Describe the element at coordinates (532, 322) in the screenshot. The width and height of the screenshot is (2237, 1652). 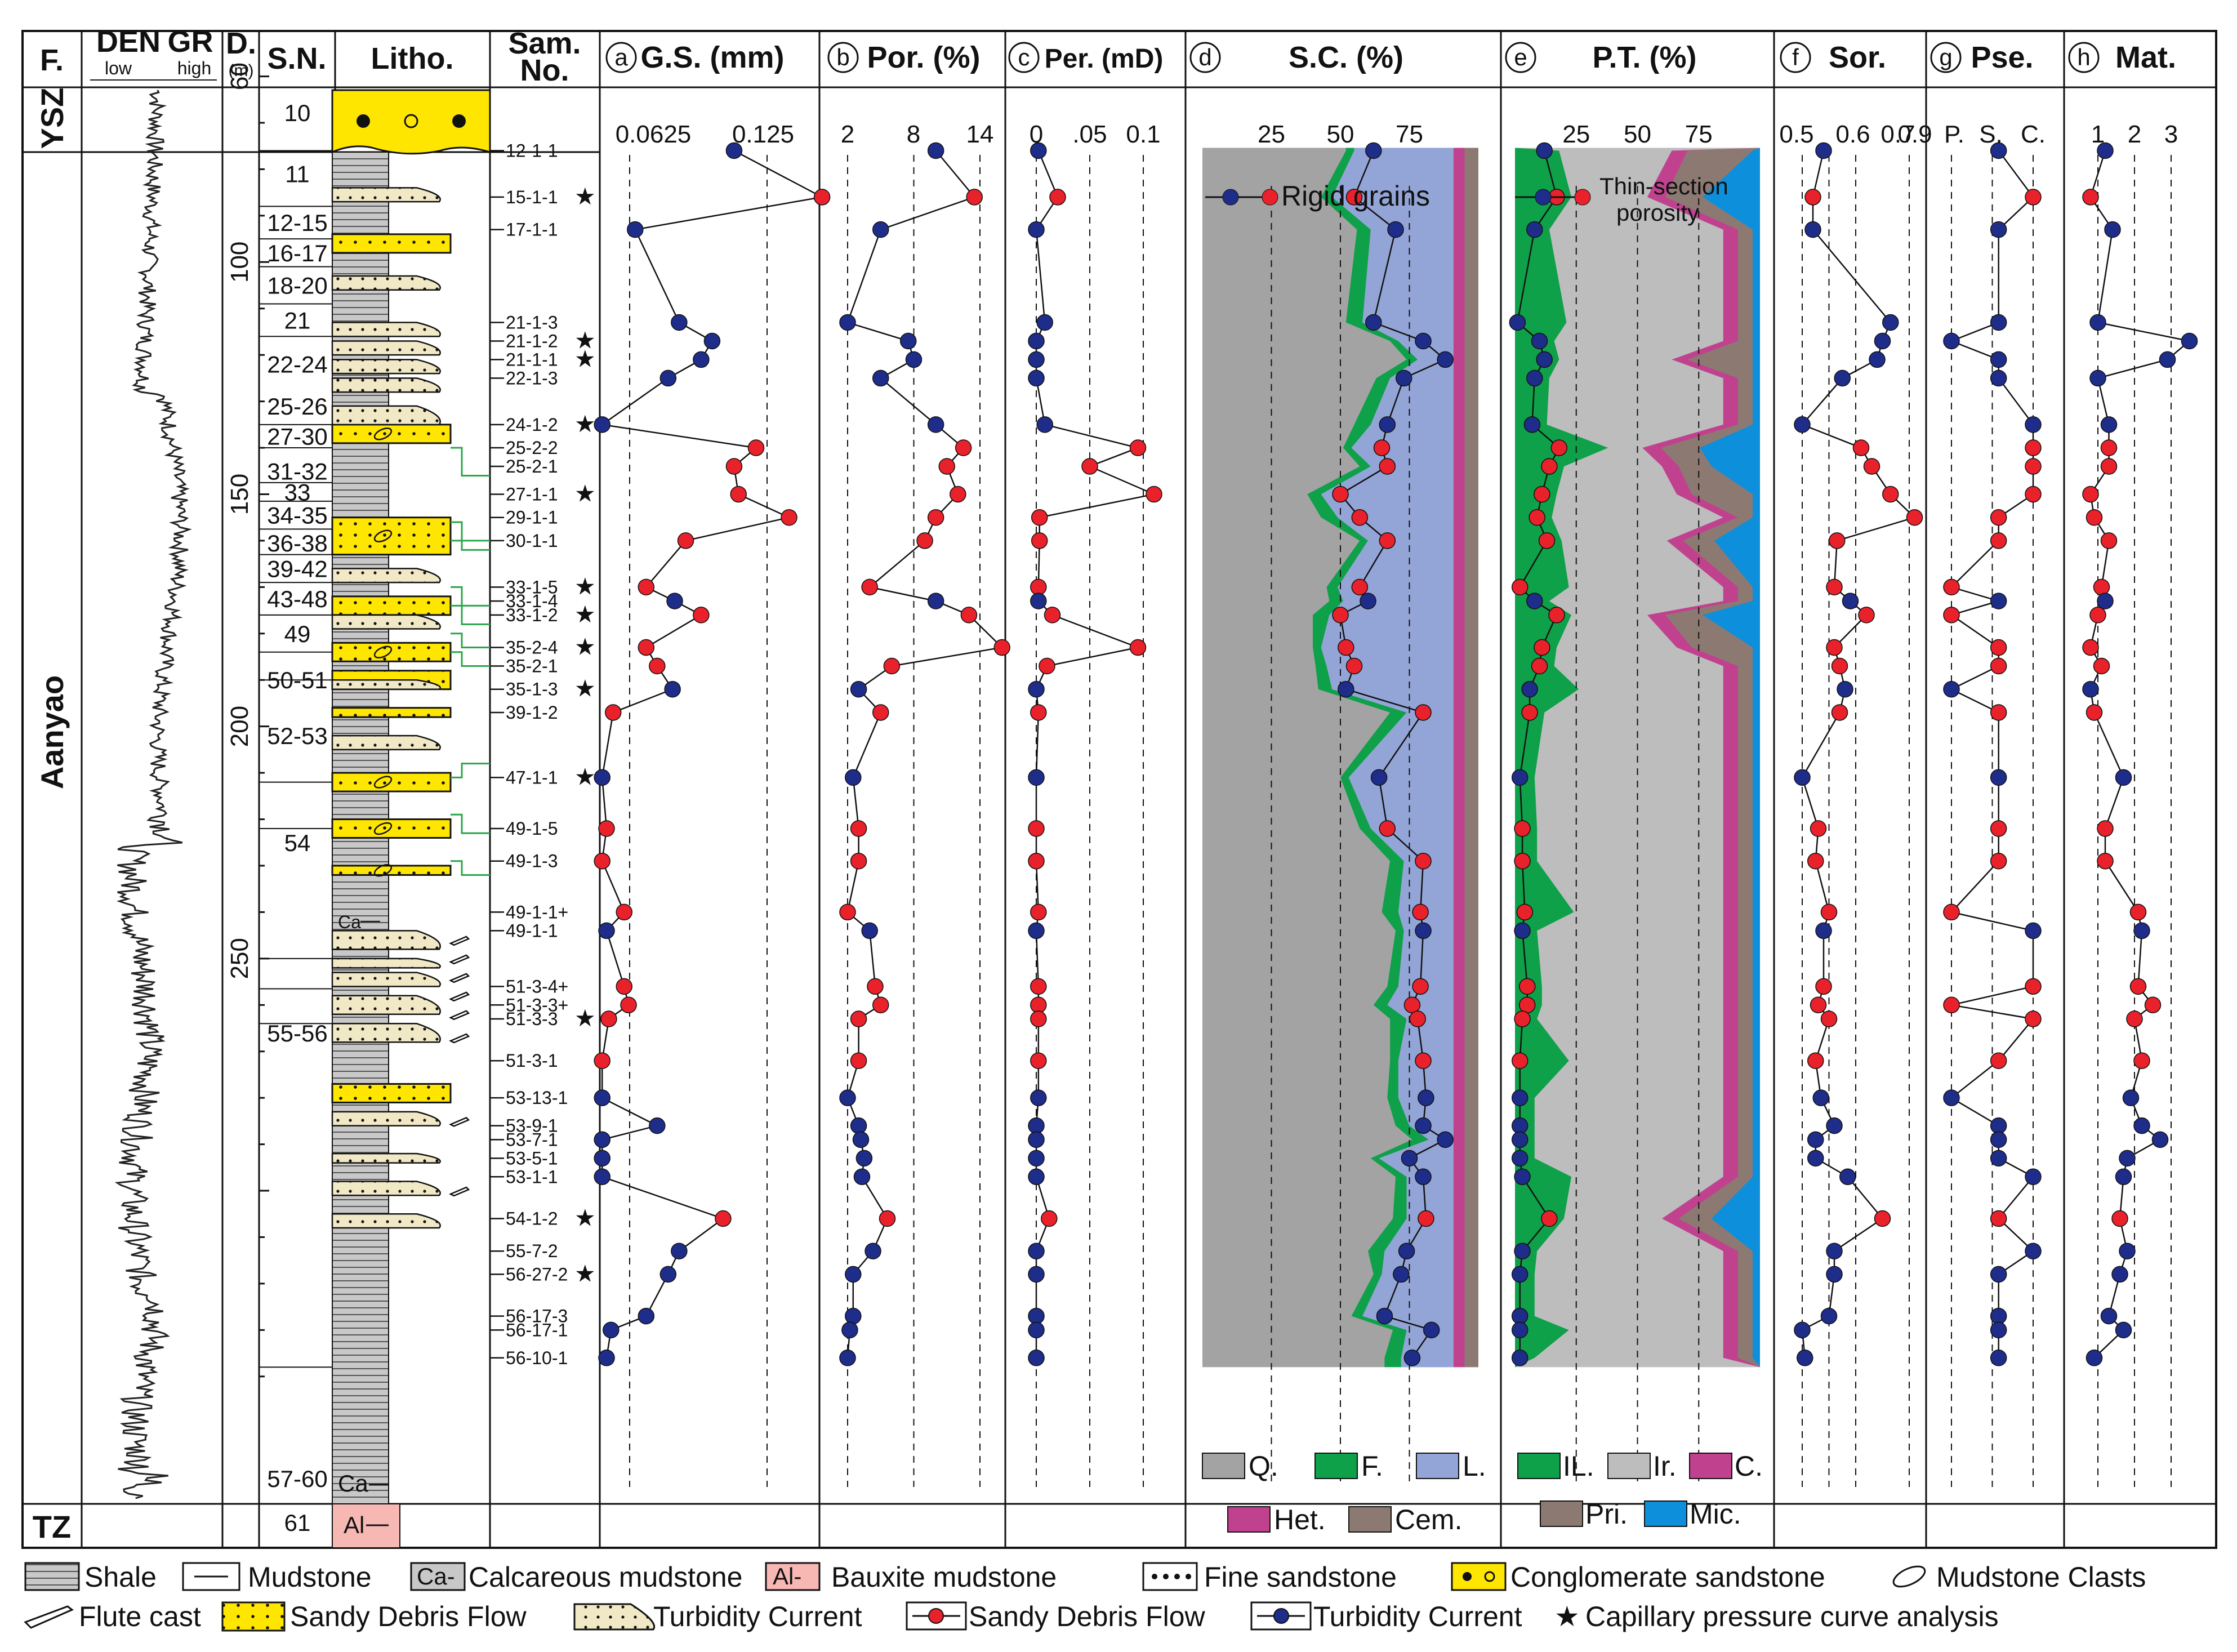
I see `sample-label: 21-1-3` at that location.